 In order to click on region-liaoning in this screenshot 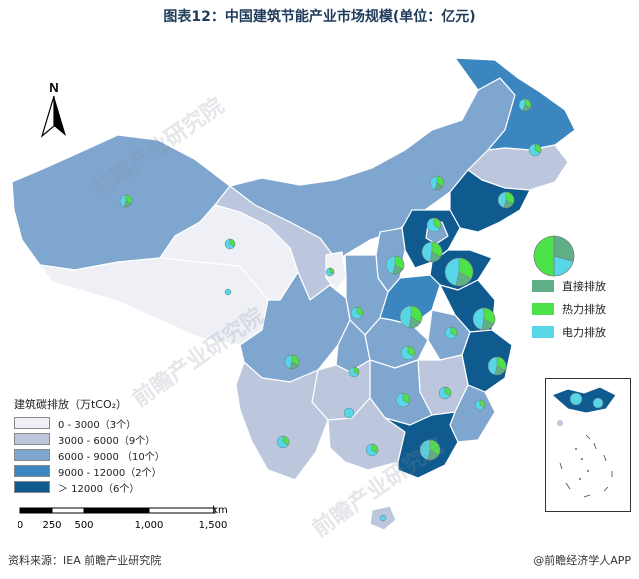, I will do `click(490, 201)`.